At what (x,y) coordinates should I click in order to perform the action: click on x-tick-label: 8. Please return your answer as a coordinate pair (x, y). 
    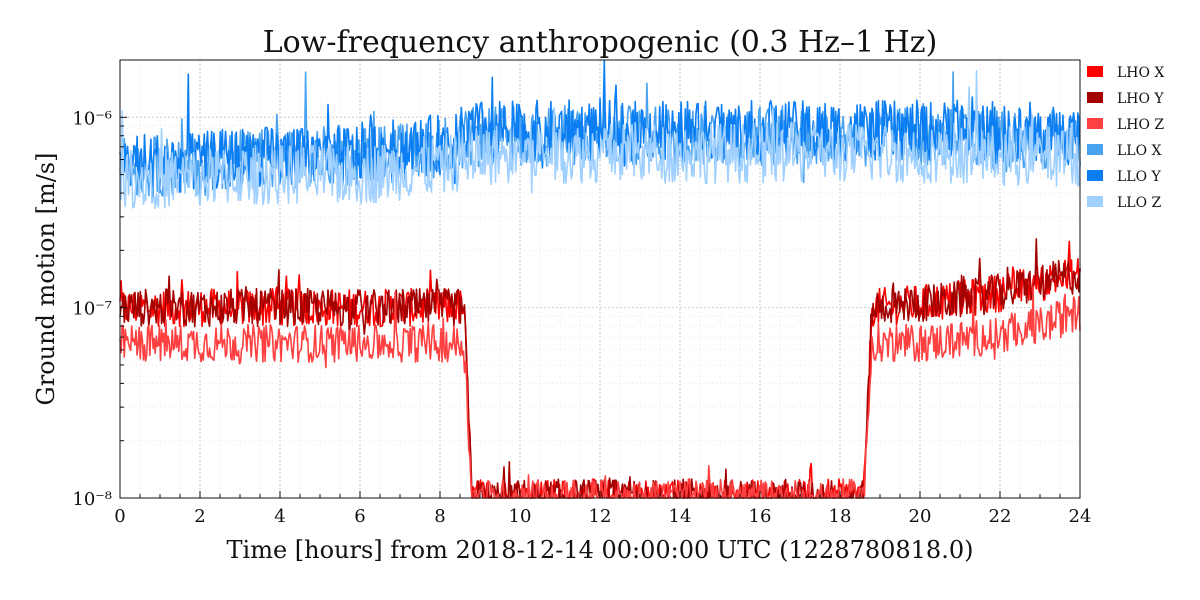
    Looking at the image, I should click on (439, 516).